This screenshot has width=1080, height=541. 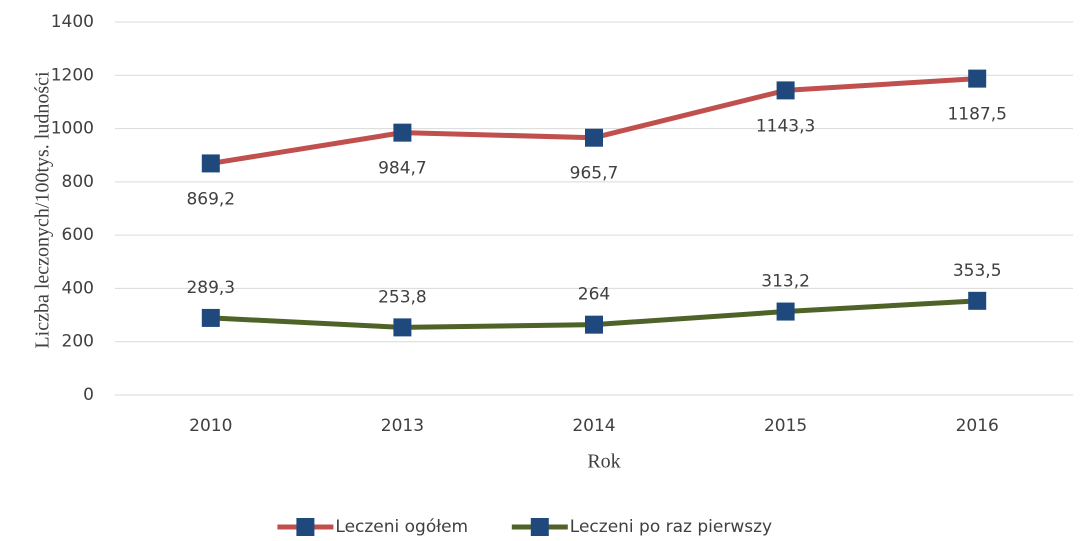 I want to click on data-label: 1187,5, so click(x=976, y=115).